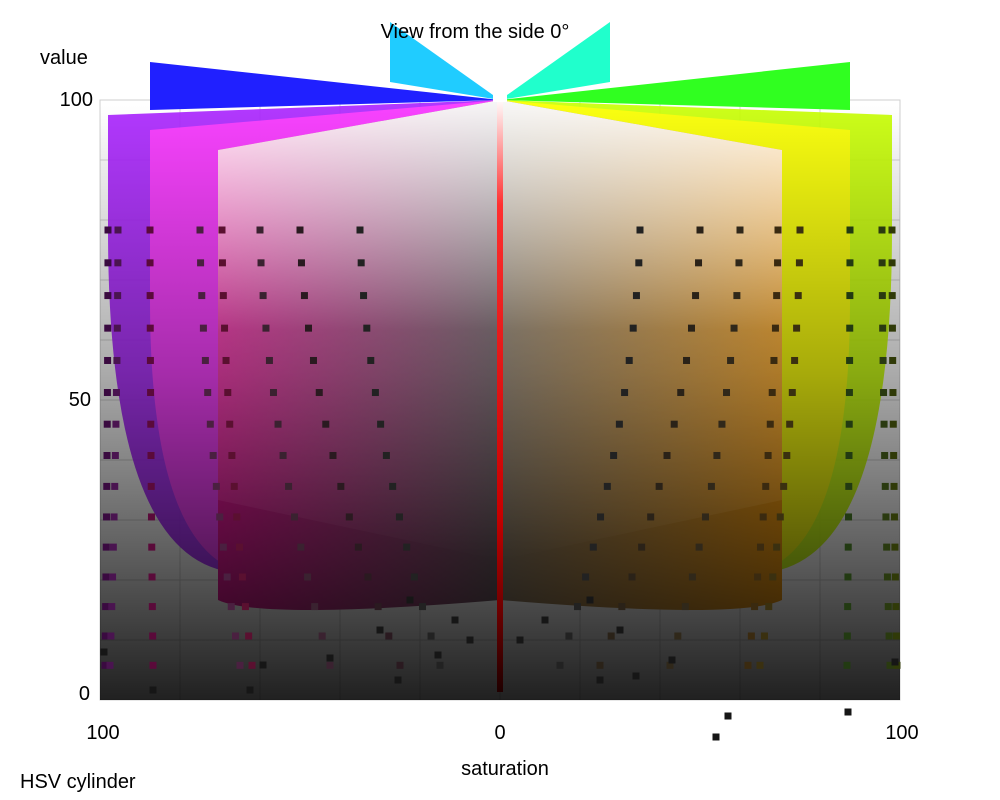 This screenshot has height=800, width=1000. I want to click on footer-caption: HSV cylinder, so click(78, 782).